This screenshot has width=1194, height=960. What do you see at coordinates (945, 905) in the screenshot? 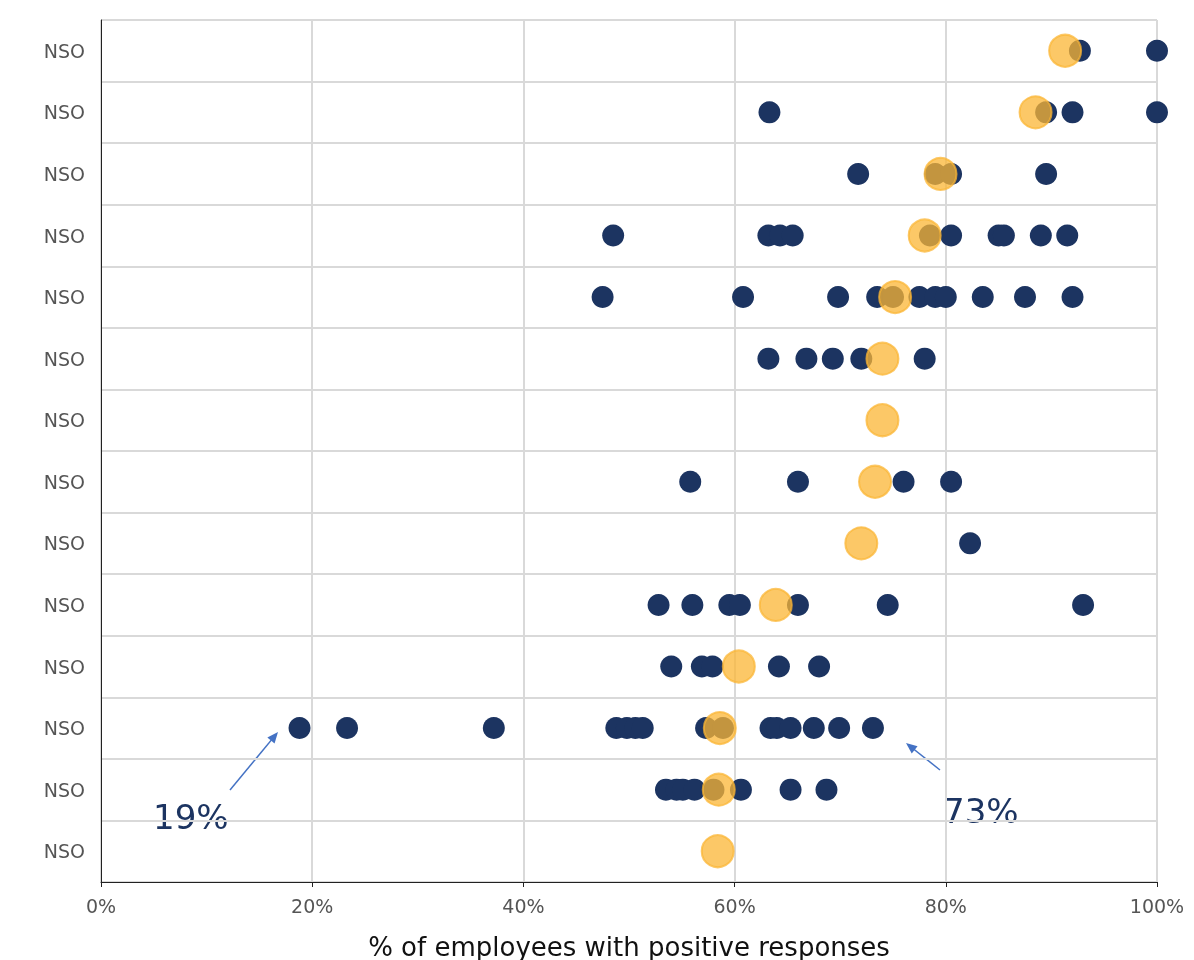
I see `x-tick-label: 80%` at bounding box center [945, 905].